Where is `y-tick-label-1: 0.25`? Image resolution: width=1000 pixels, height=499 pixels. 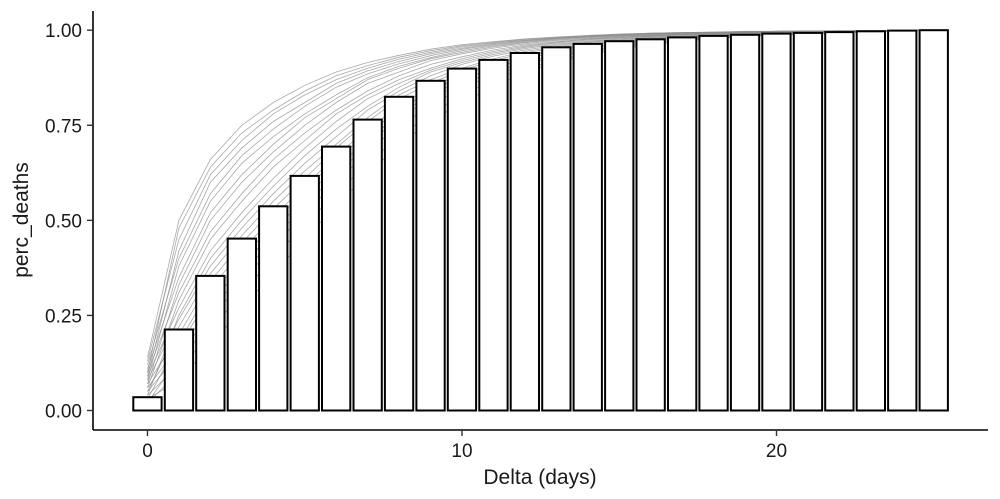 y-tick-label-1: 0.25 is located at coordinates (63, 316).